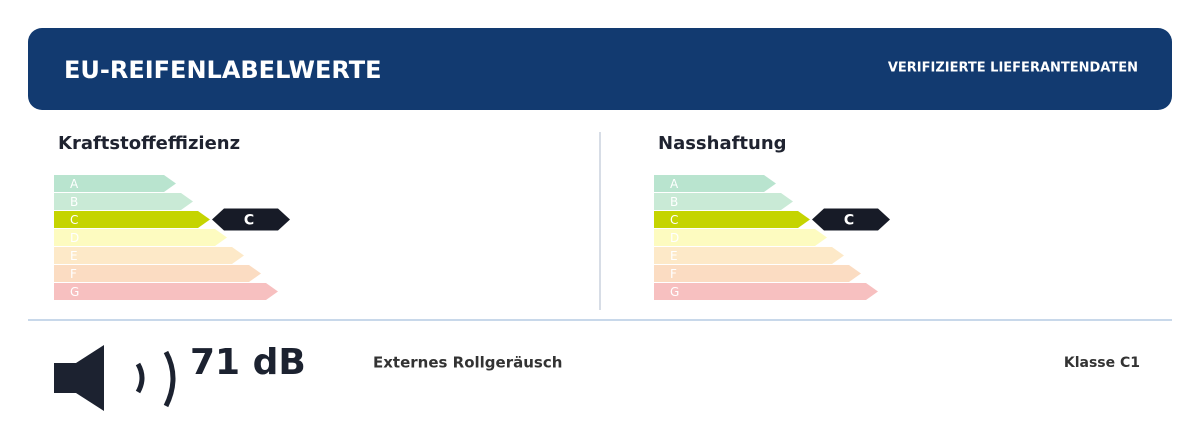 This screenshot has height=424, width=1200. I want to click on header-subtitle: VERIFIZIERTE LIEFERANTENDATEN, so click(1013, 68).